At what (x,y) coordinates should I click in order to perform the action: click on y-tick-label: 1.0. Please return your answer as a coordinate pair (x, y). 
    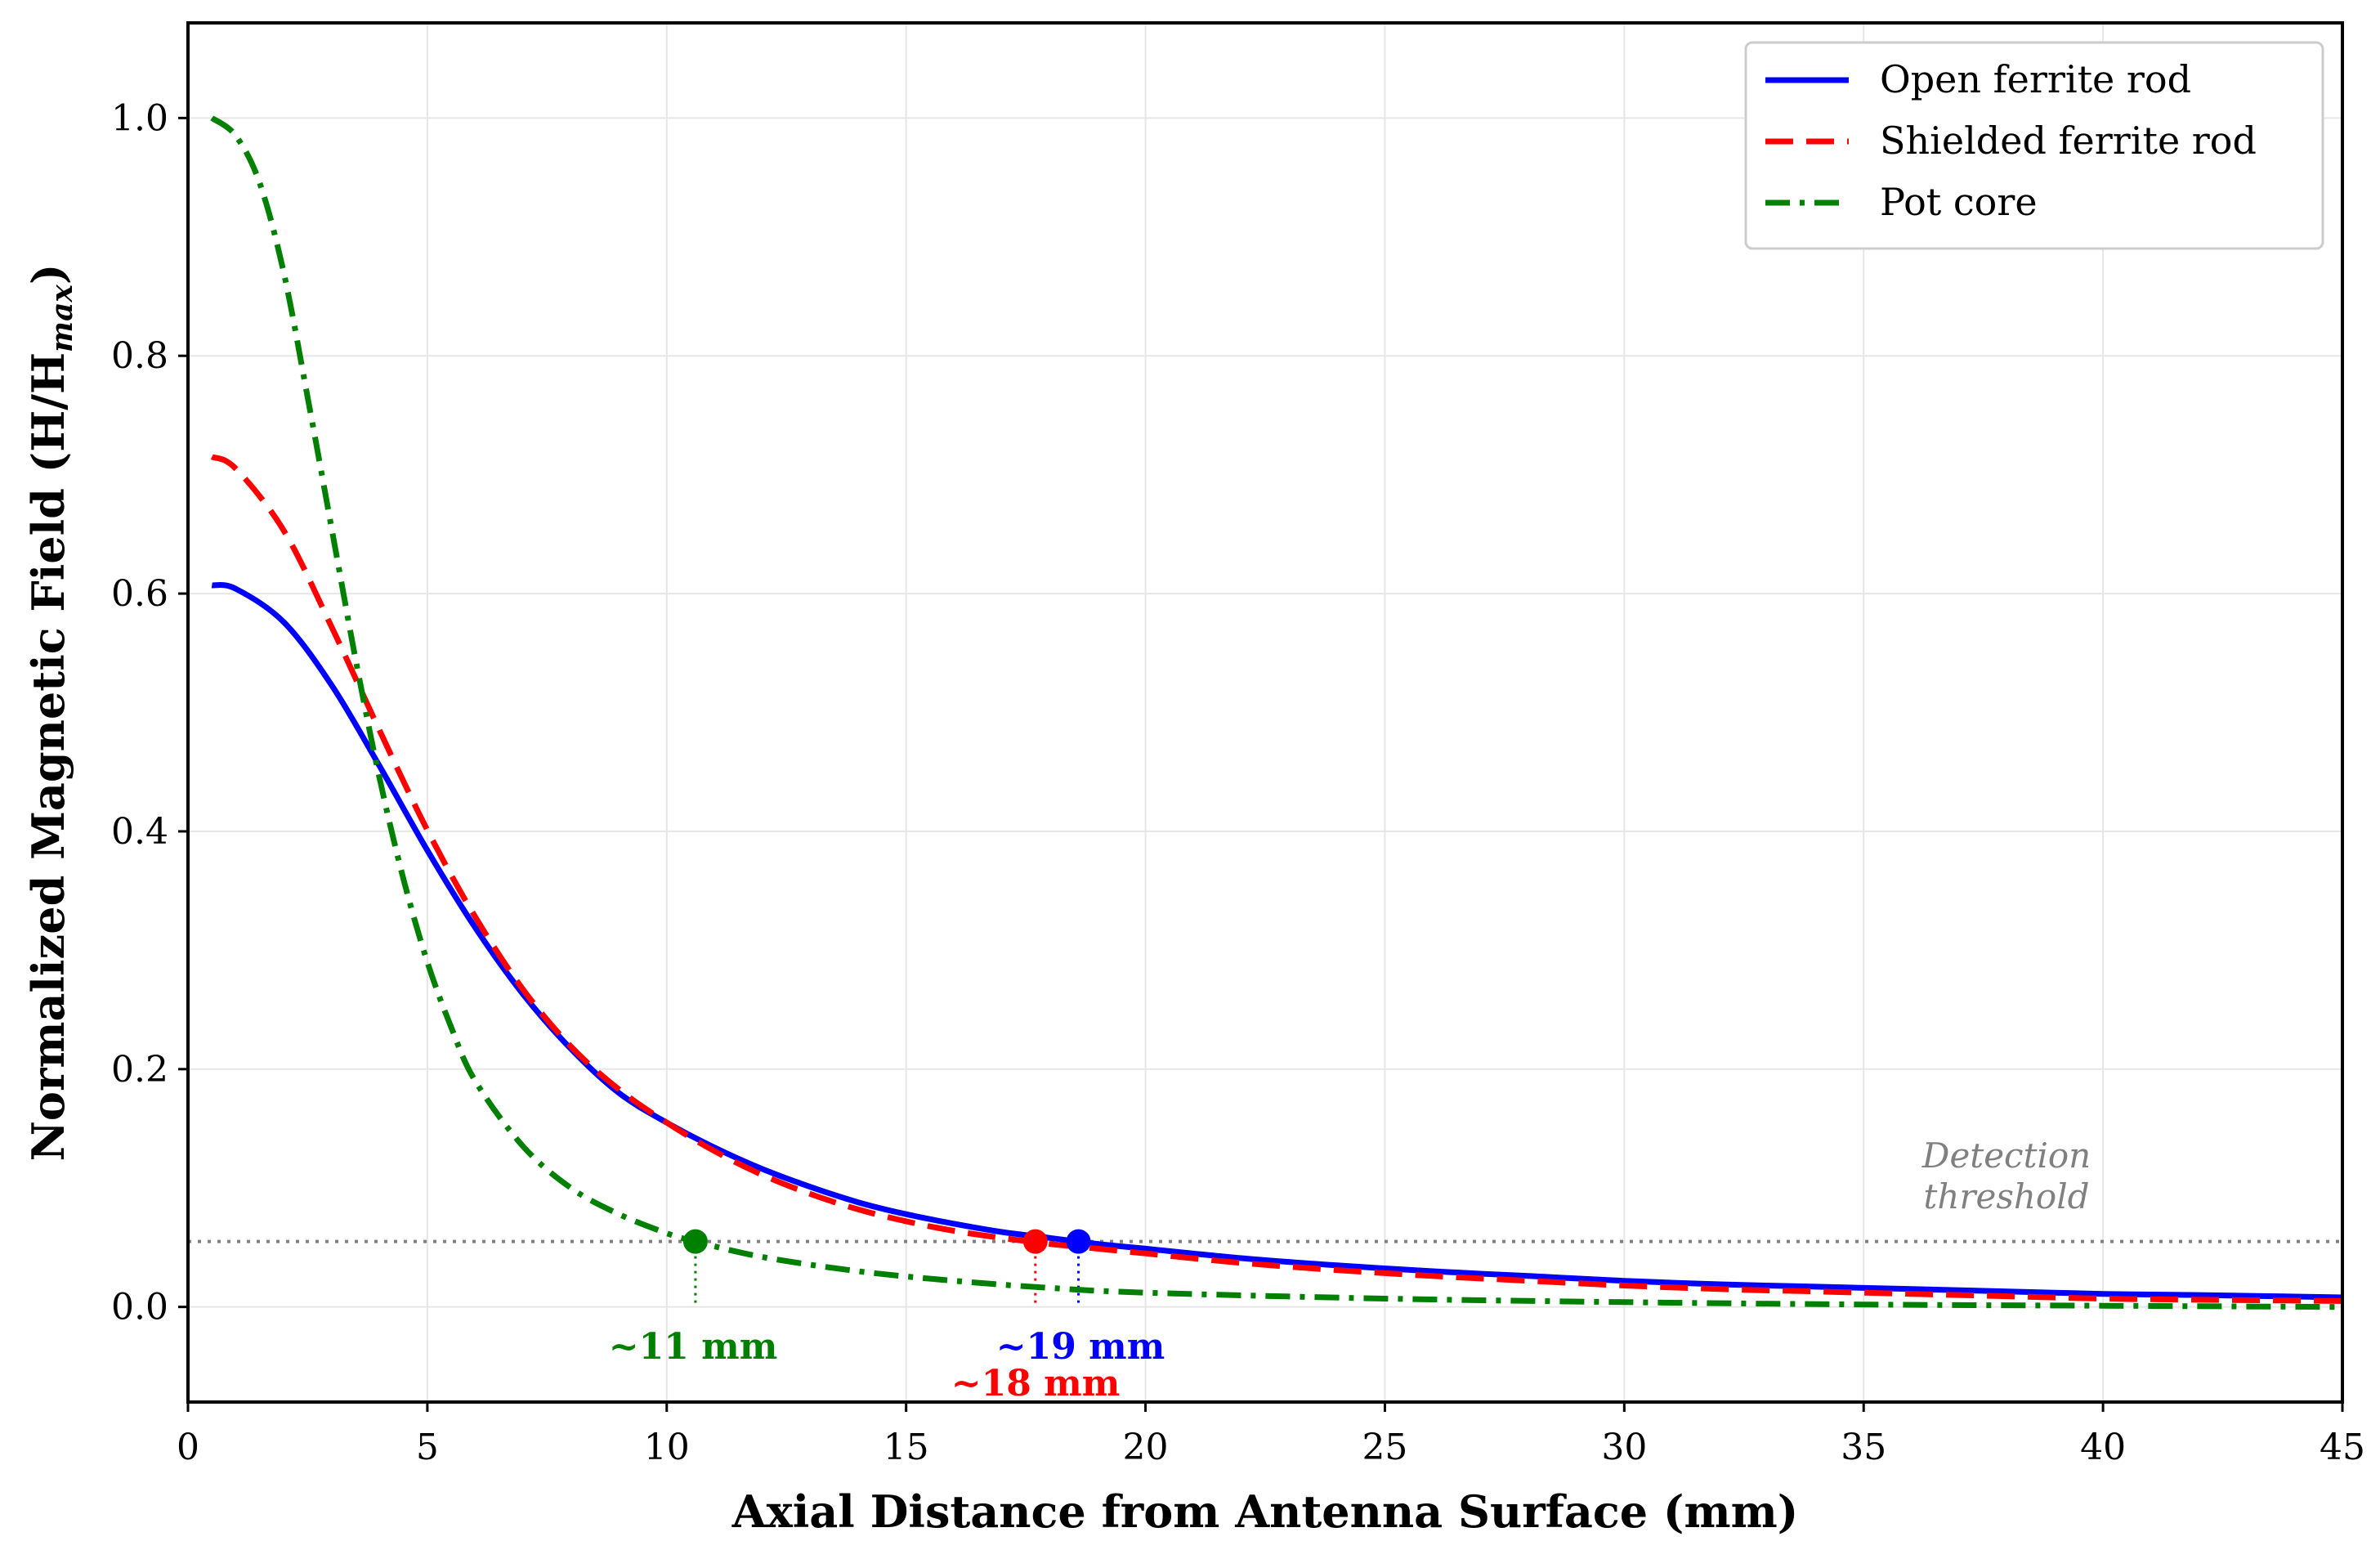
    Looking at the image, I should click on (139, 118).